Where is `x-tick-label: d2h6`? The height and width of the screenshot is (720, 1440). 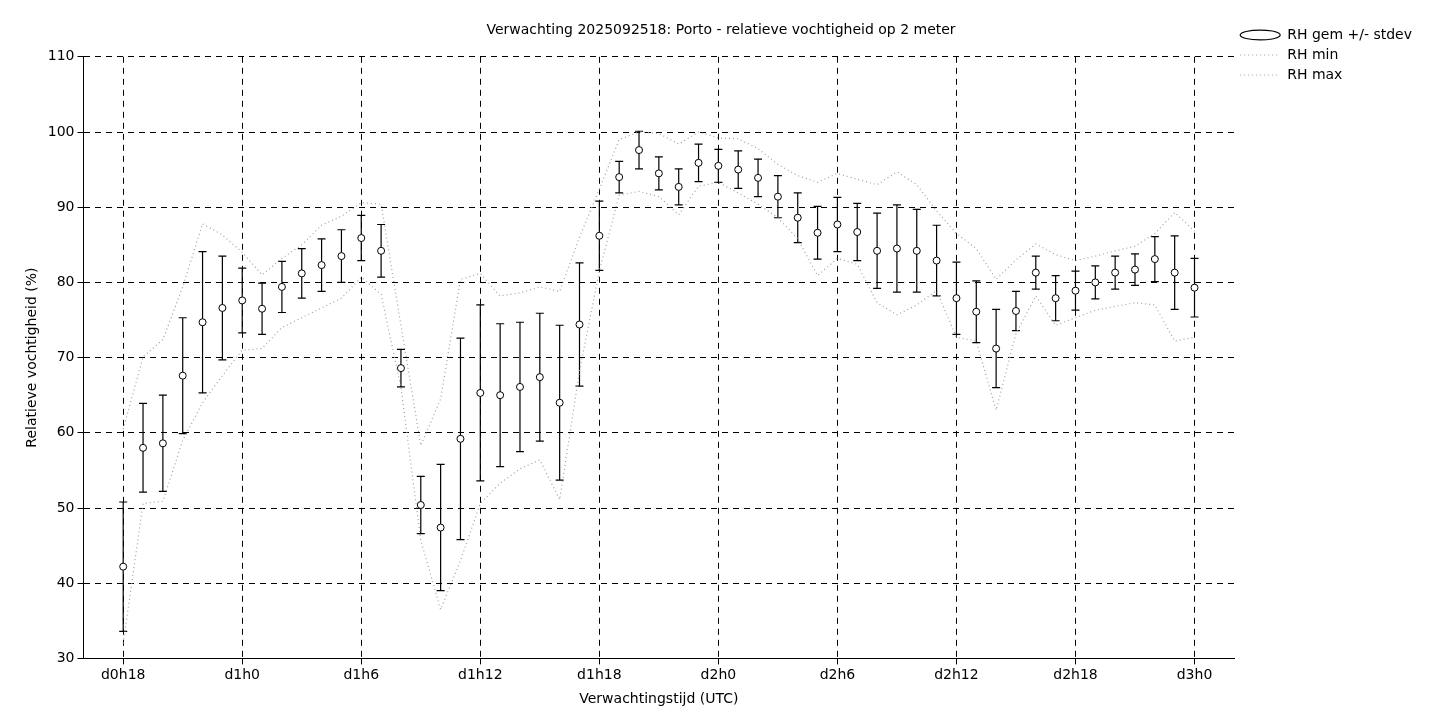
x-tick-label: d2h6 is located at coordinates (837, 674).